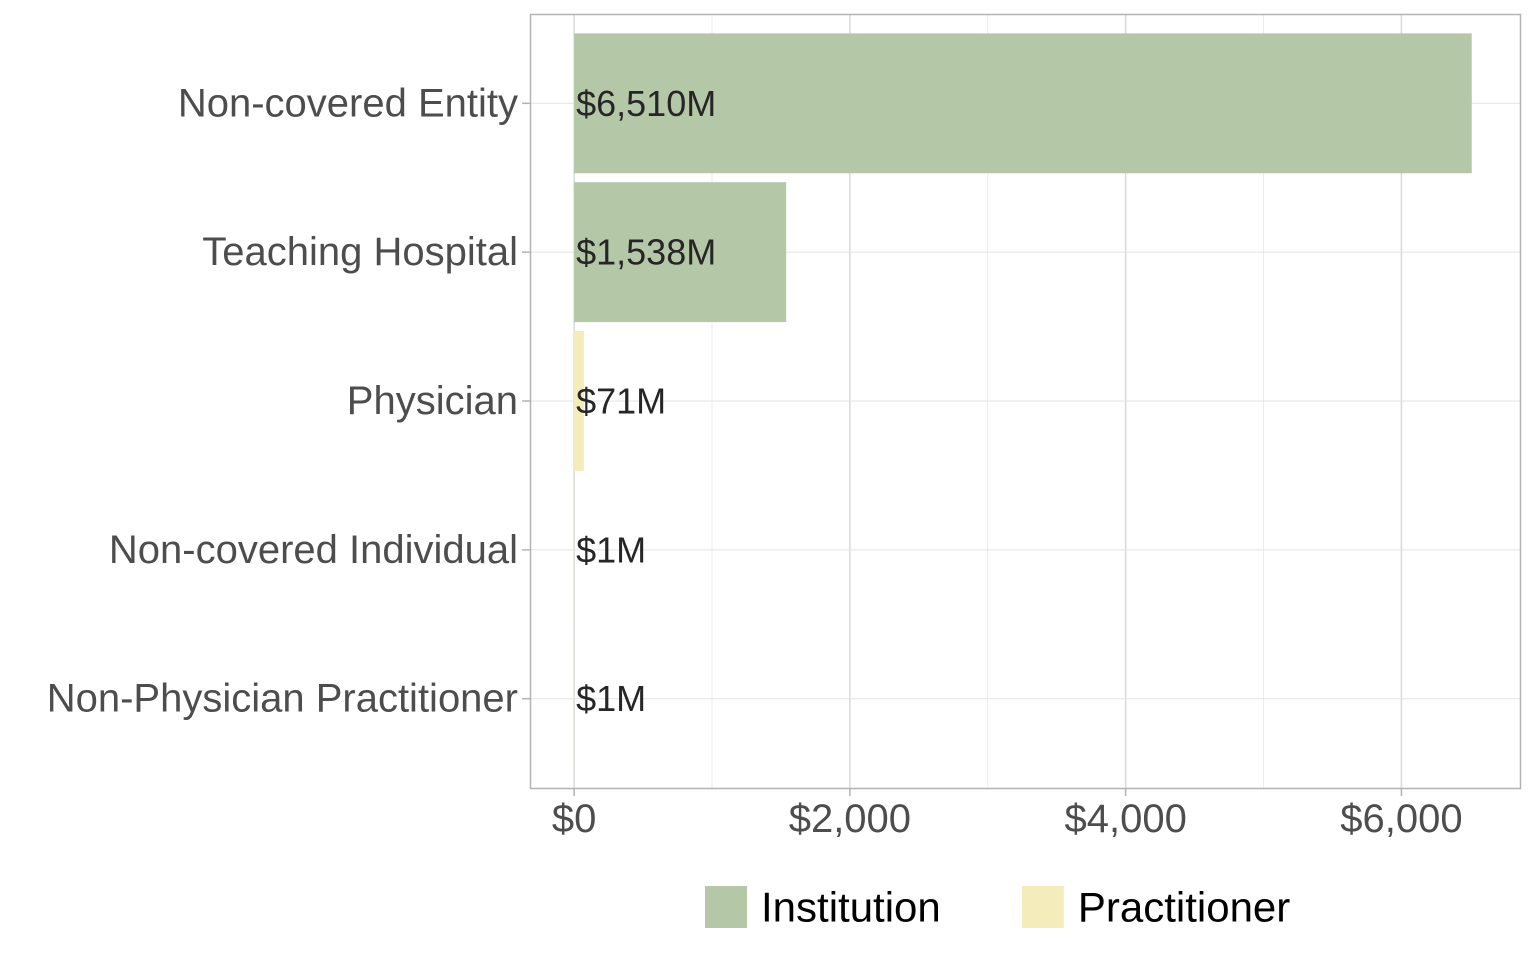 This screenshot has width=1536, height=960. I want to click on y-tick-label: Non-Physician Practitioner, so click(282, 699).